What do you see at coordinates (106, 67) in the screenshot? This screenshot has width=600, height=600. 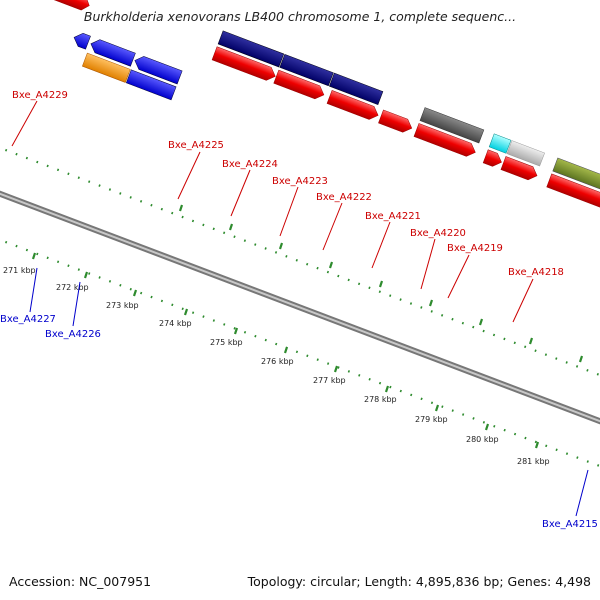 I see `gene-bar-orange` at bounding box center [106, 67].